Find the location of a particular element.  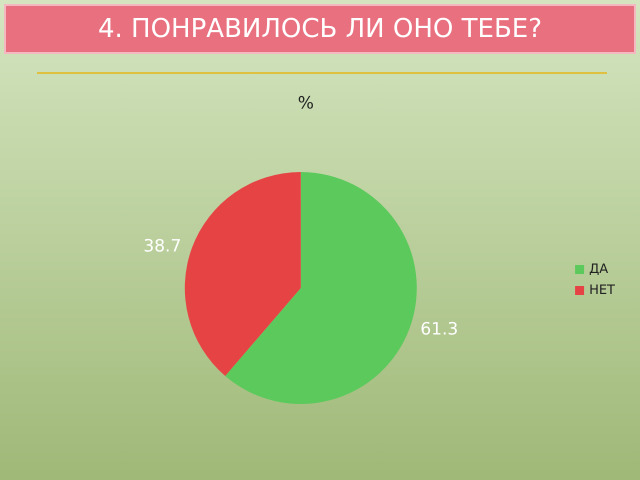

data-label: 38.7 is located at coordinates (162, 246).